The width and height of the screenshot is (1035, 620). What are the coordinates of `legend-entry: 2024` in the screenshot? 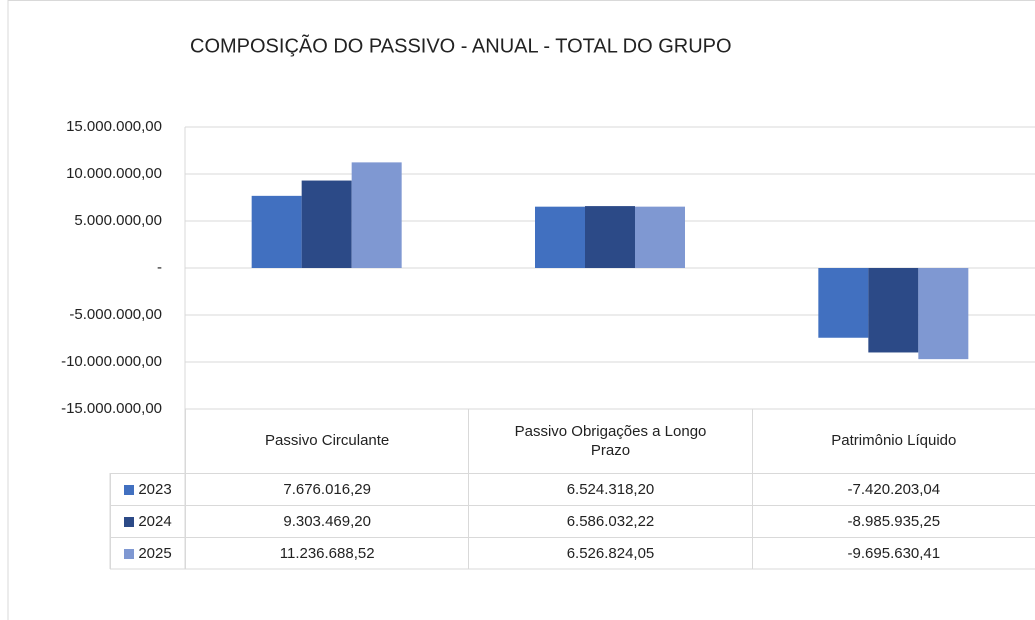 It's located at (147, 521).